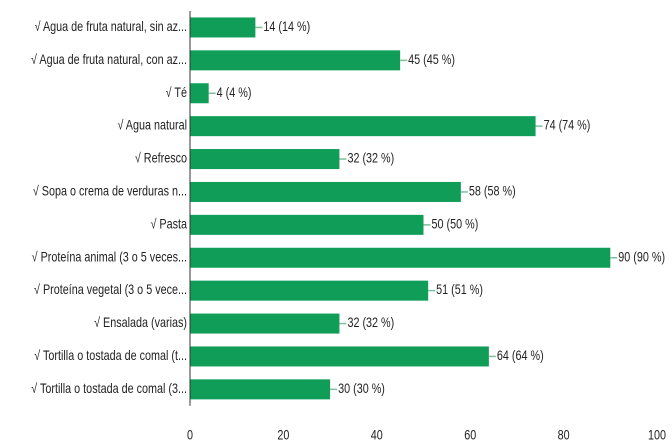 Image resolution: width=672 pixels, height=448 pixels. I want to click on value-label: 14 (14 %), so click(286, 26).